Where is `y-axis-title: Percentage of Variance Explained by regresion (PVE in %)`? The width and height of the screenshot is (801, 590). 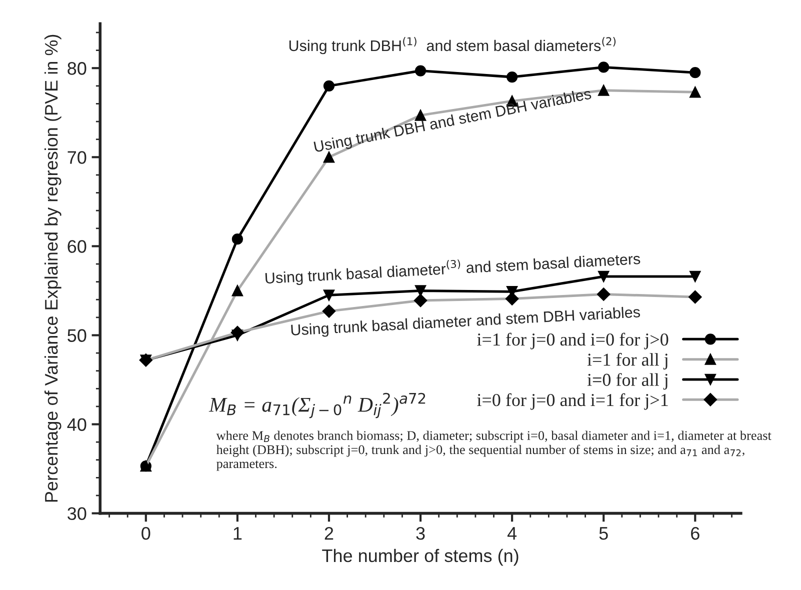 y-axis-title: Percentage of Variance Explained by regresion (PVE in %) is located at coordinates (53, 268).